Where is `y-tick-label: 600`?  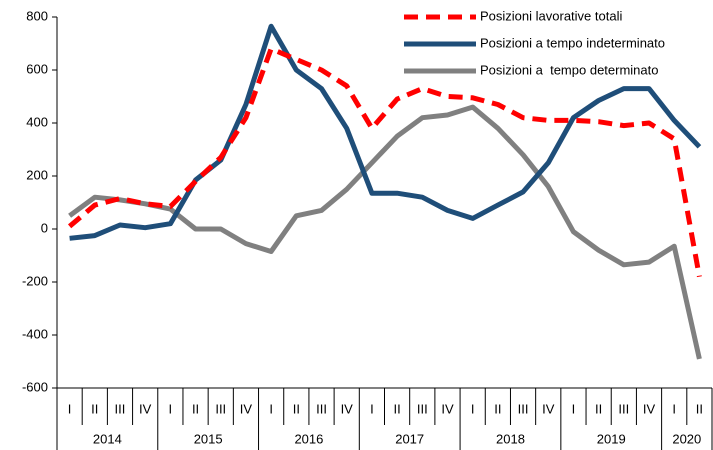 y-tick-label: 600 is located at coordinates (37, 68).